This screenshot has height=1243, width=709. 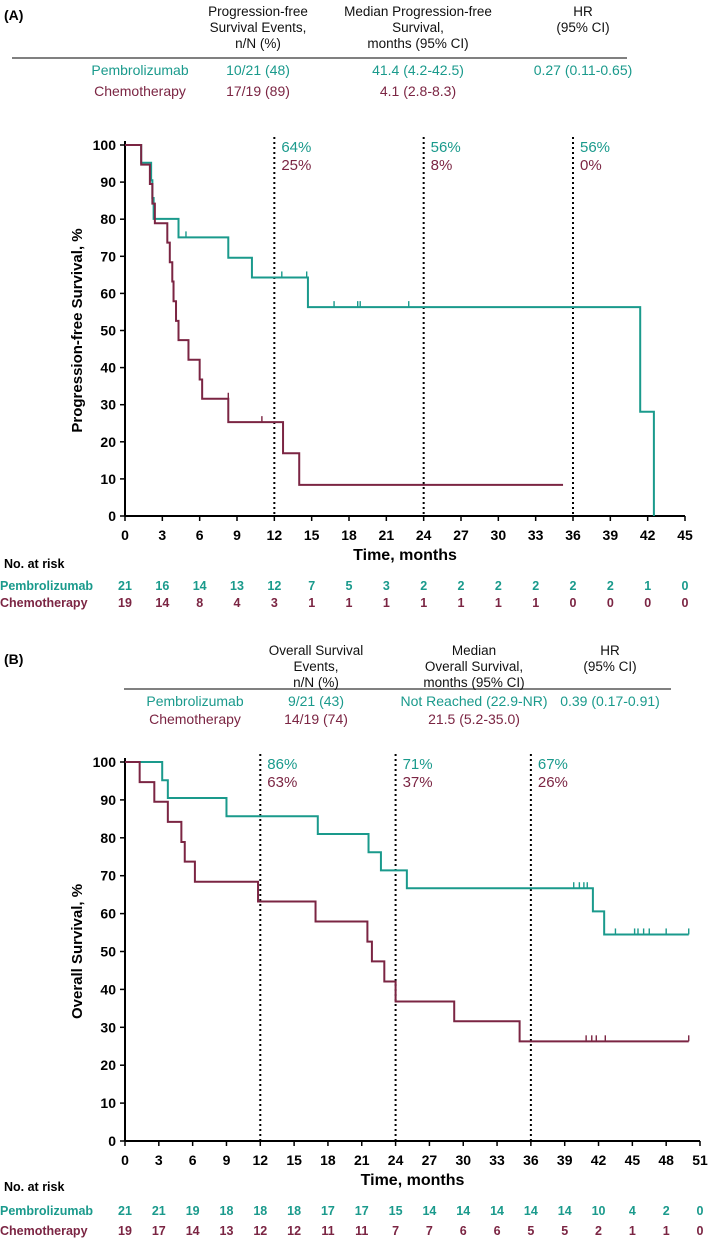 I want to click on risk-count: 5, so click(x=564, y=1231).